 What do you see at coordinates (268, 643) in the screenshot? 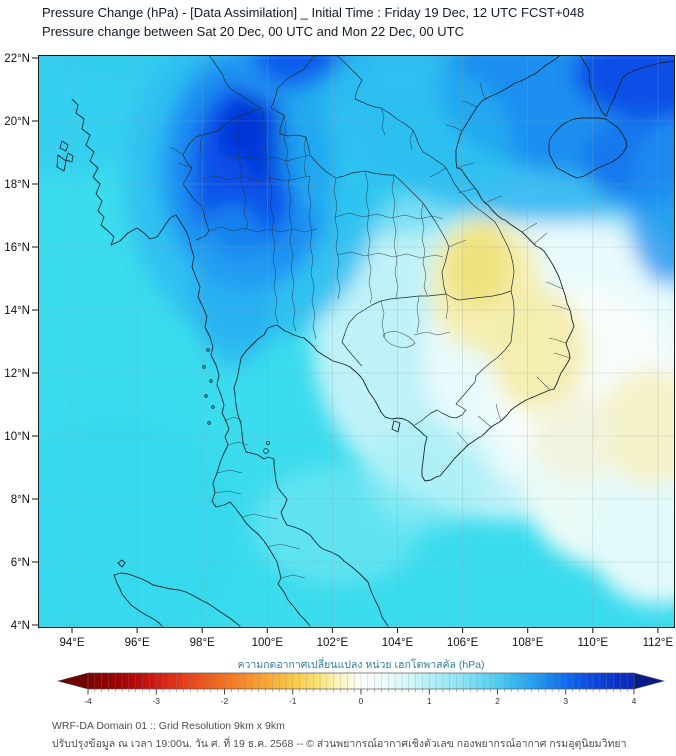
I see `svg-text: 100°E` at bounding box center [268, 643].